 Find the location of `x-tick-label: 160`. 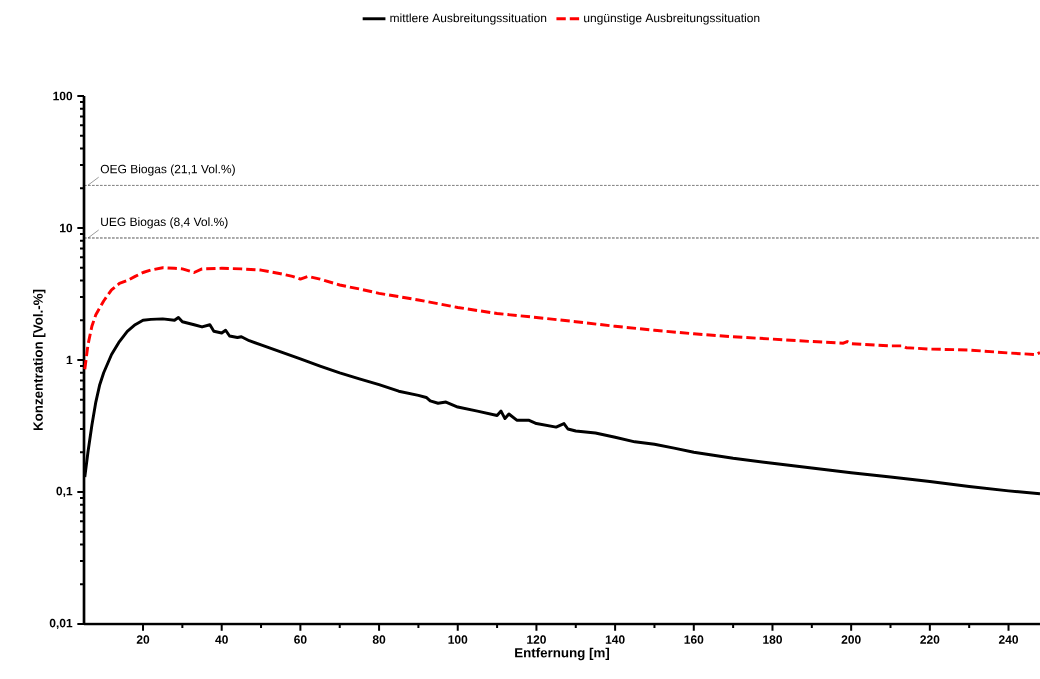

x-tick-label: 160 is located at coordinates (694, 639).